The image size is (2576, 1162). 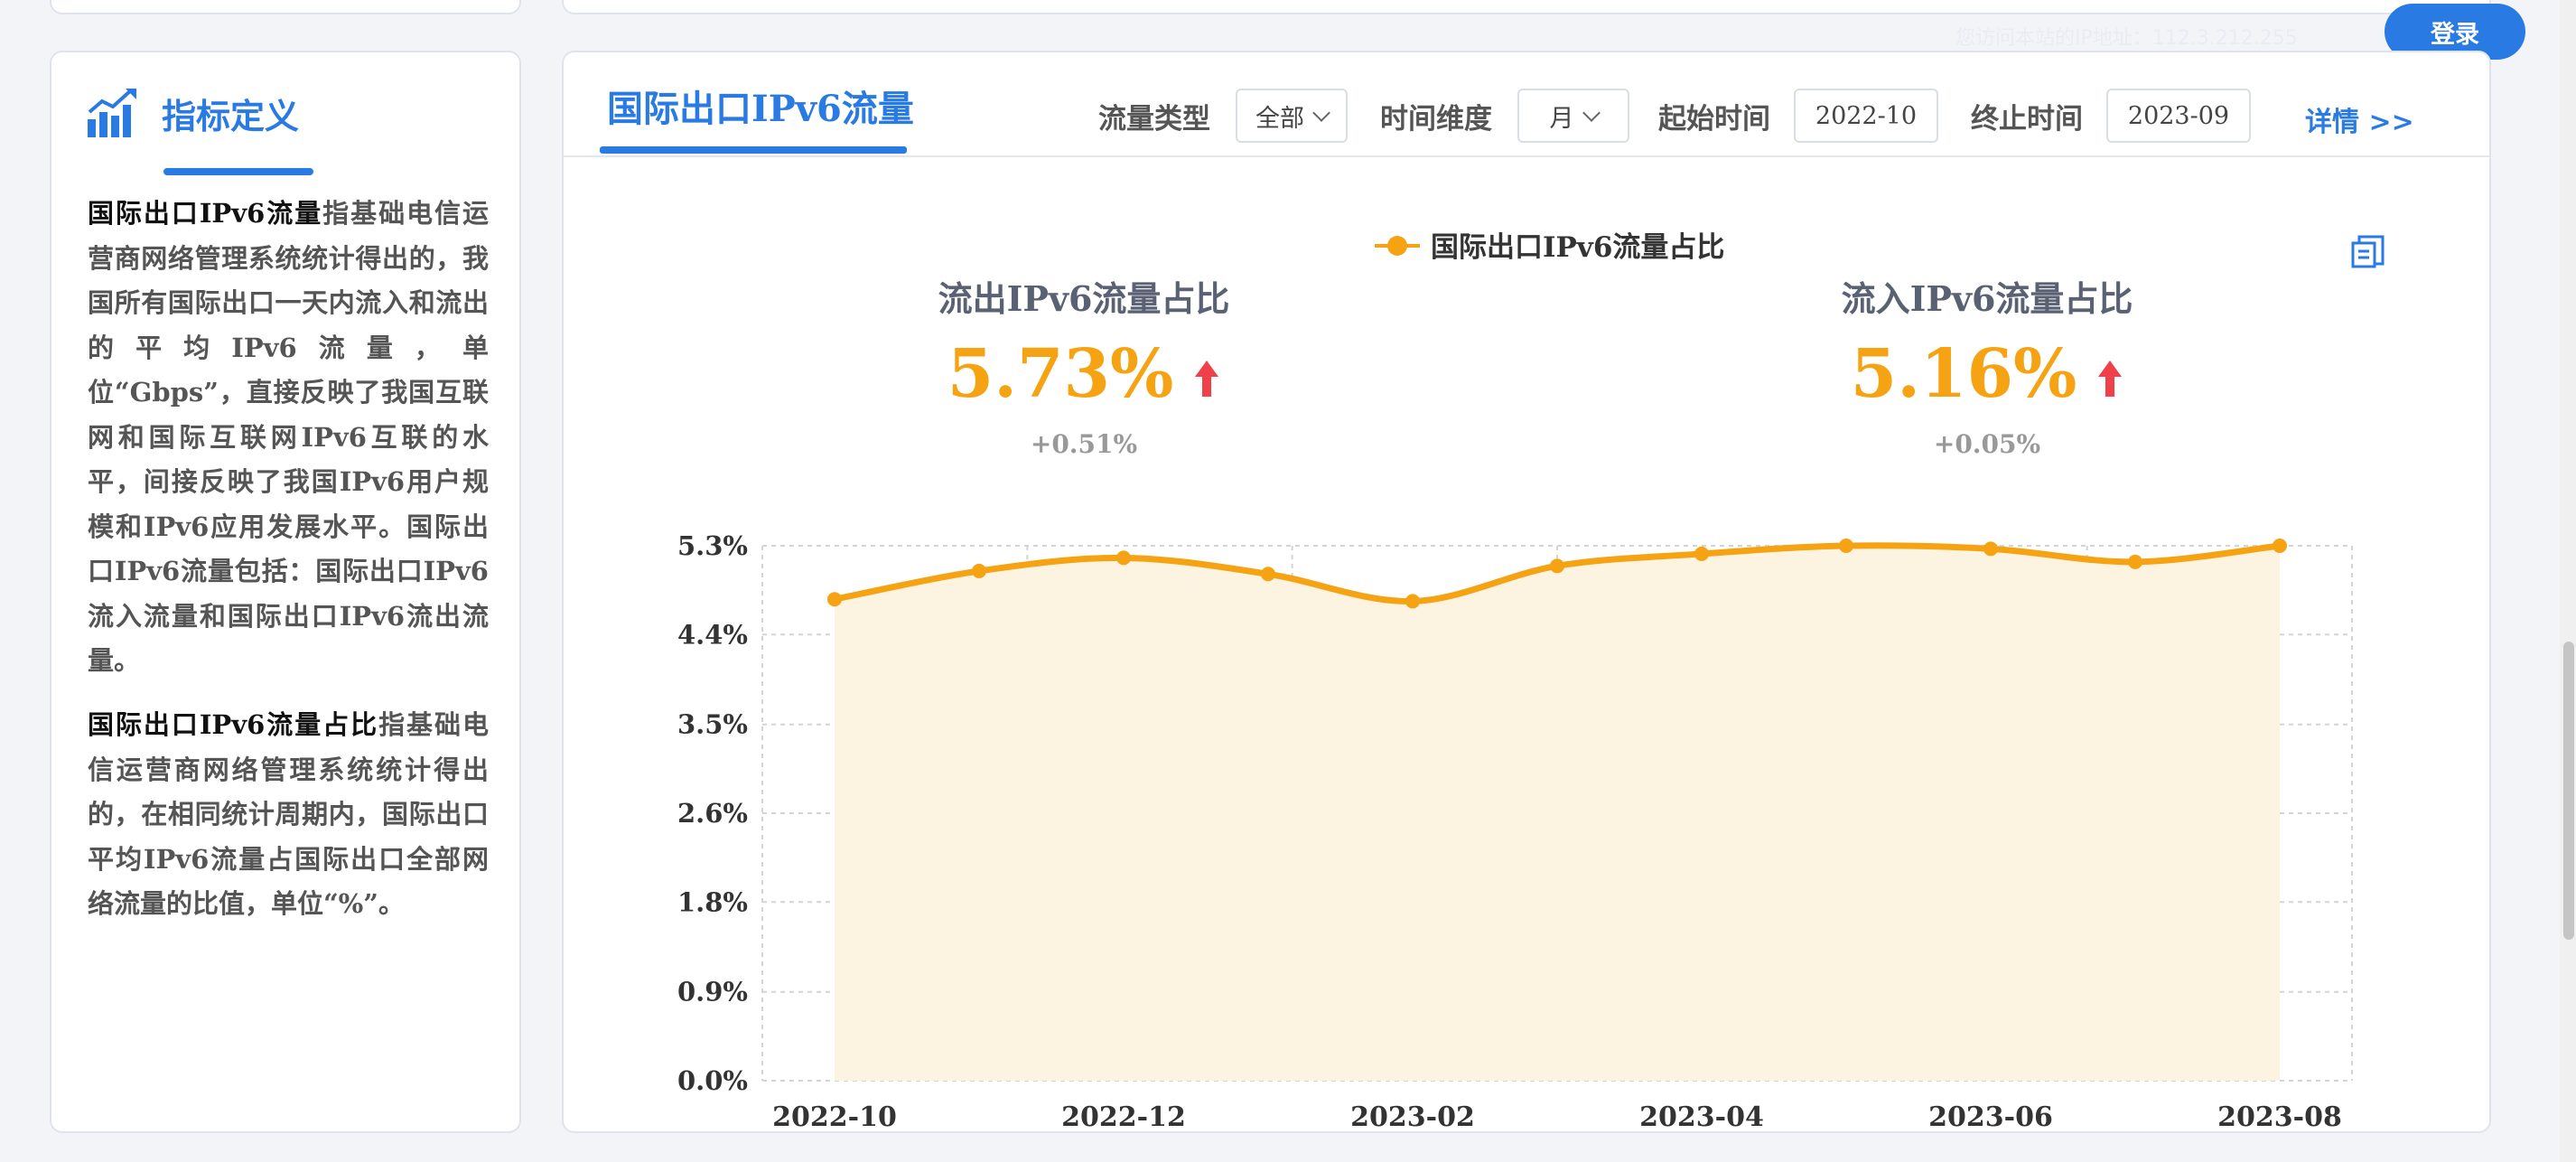 I want to click on end-time-input: 2023-09, so click(x=2178, y=116).